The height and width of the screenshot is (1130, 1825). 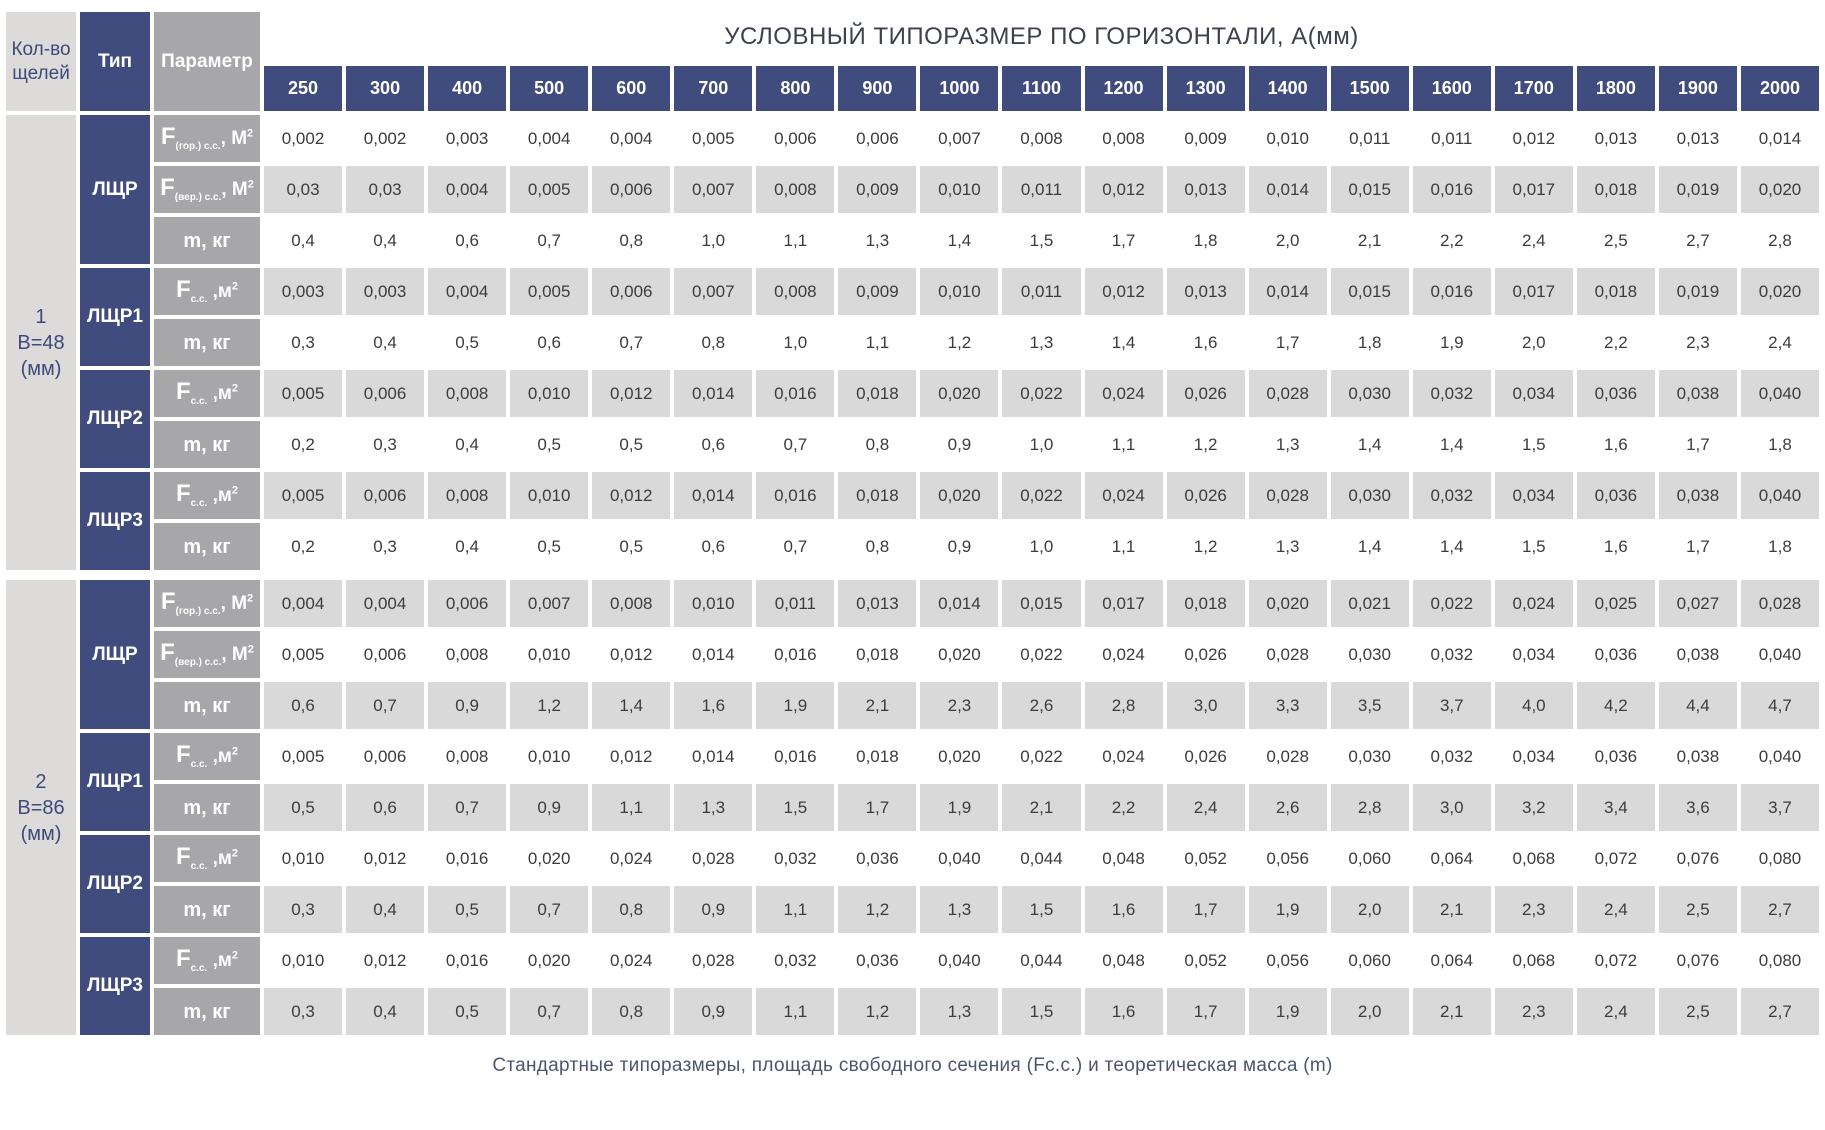 I want to click on data-cell: 0,076, so click(x=1697, y=858).